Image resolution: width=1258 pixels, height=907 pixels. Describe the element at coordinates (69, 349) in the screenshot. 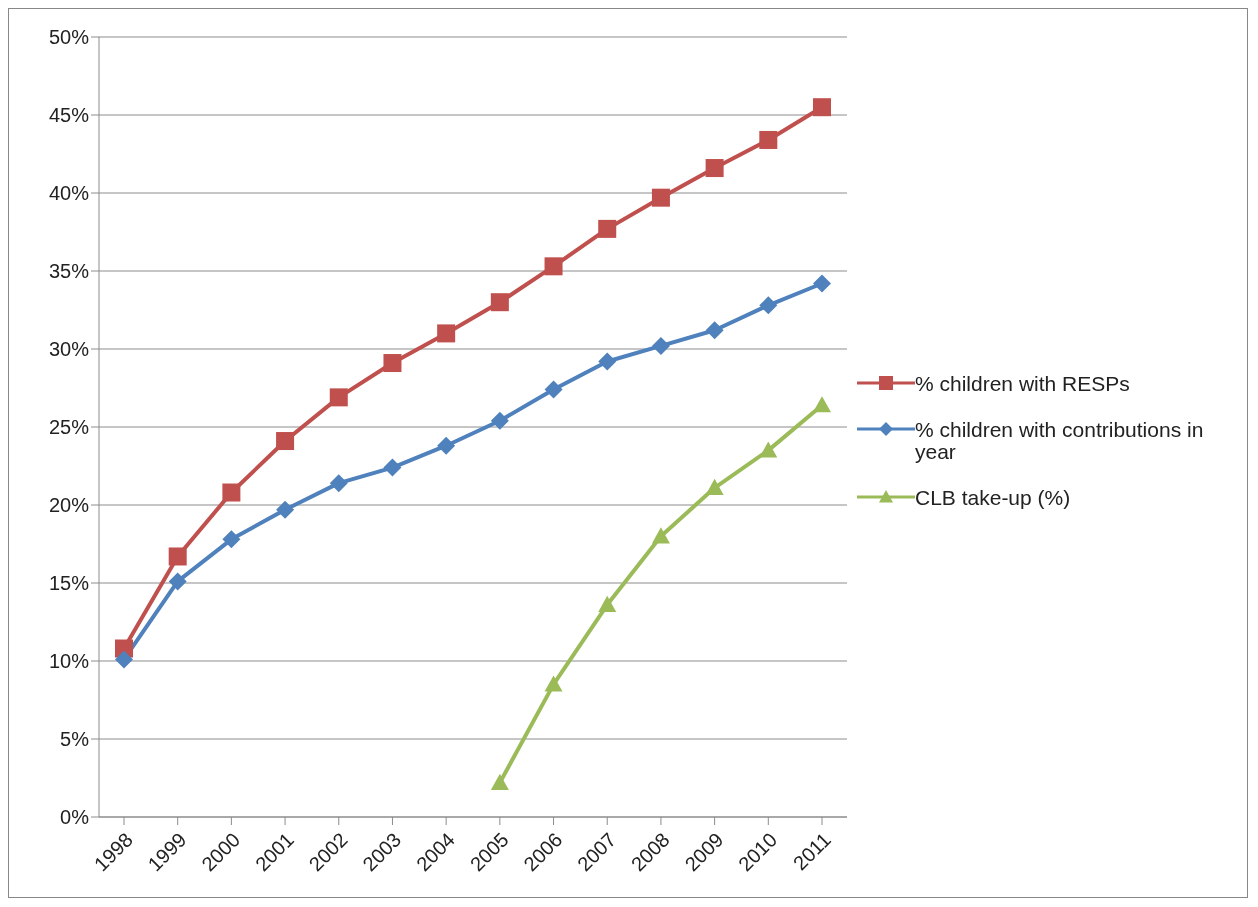

I see `y-tick-label: 30%` at that location.